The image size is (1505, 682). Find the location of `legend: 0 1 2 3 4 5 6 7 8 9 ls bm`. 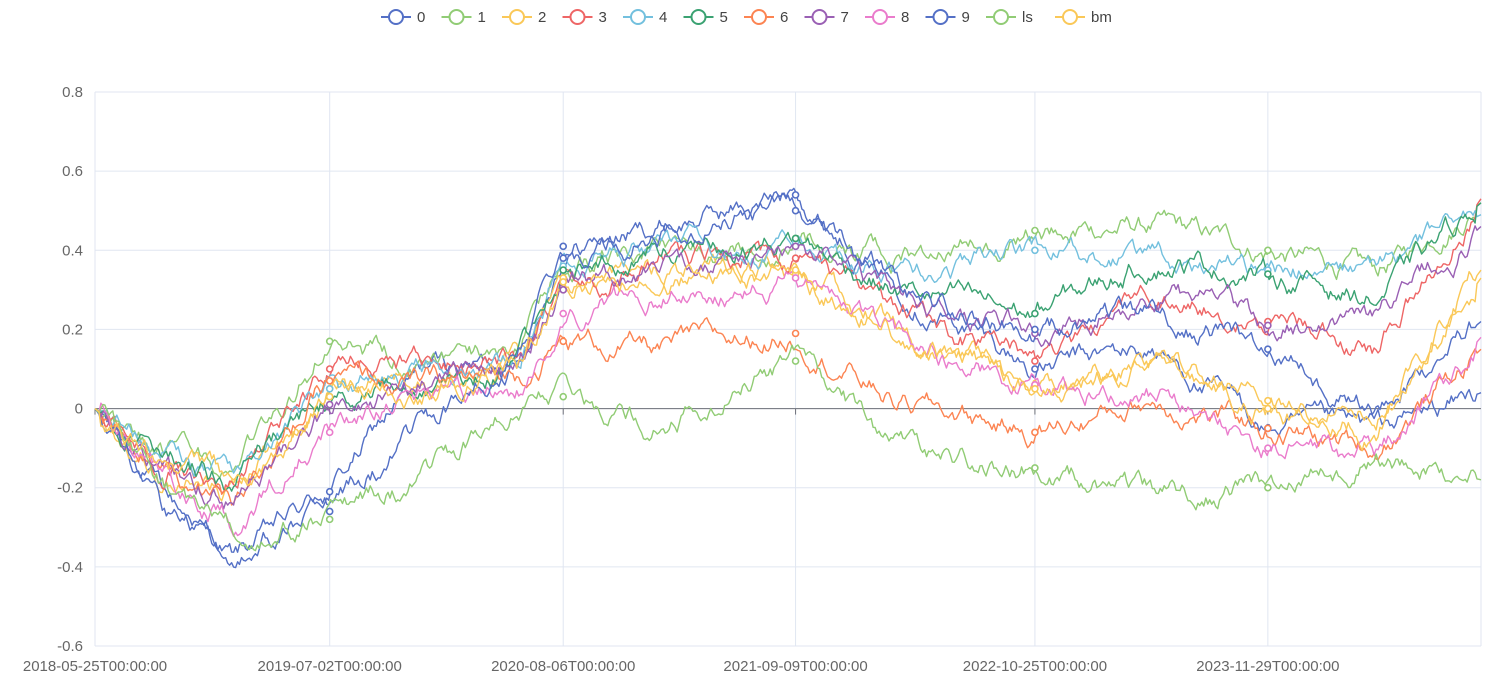

legend: 0 1 2 3 4 5 6 7 8 9 ls bm is located at coordinates (746, 17).